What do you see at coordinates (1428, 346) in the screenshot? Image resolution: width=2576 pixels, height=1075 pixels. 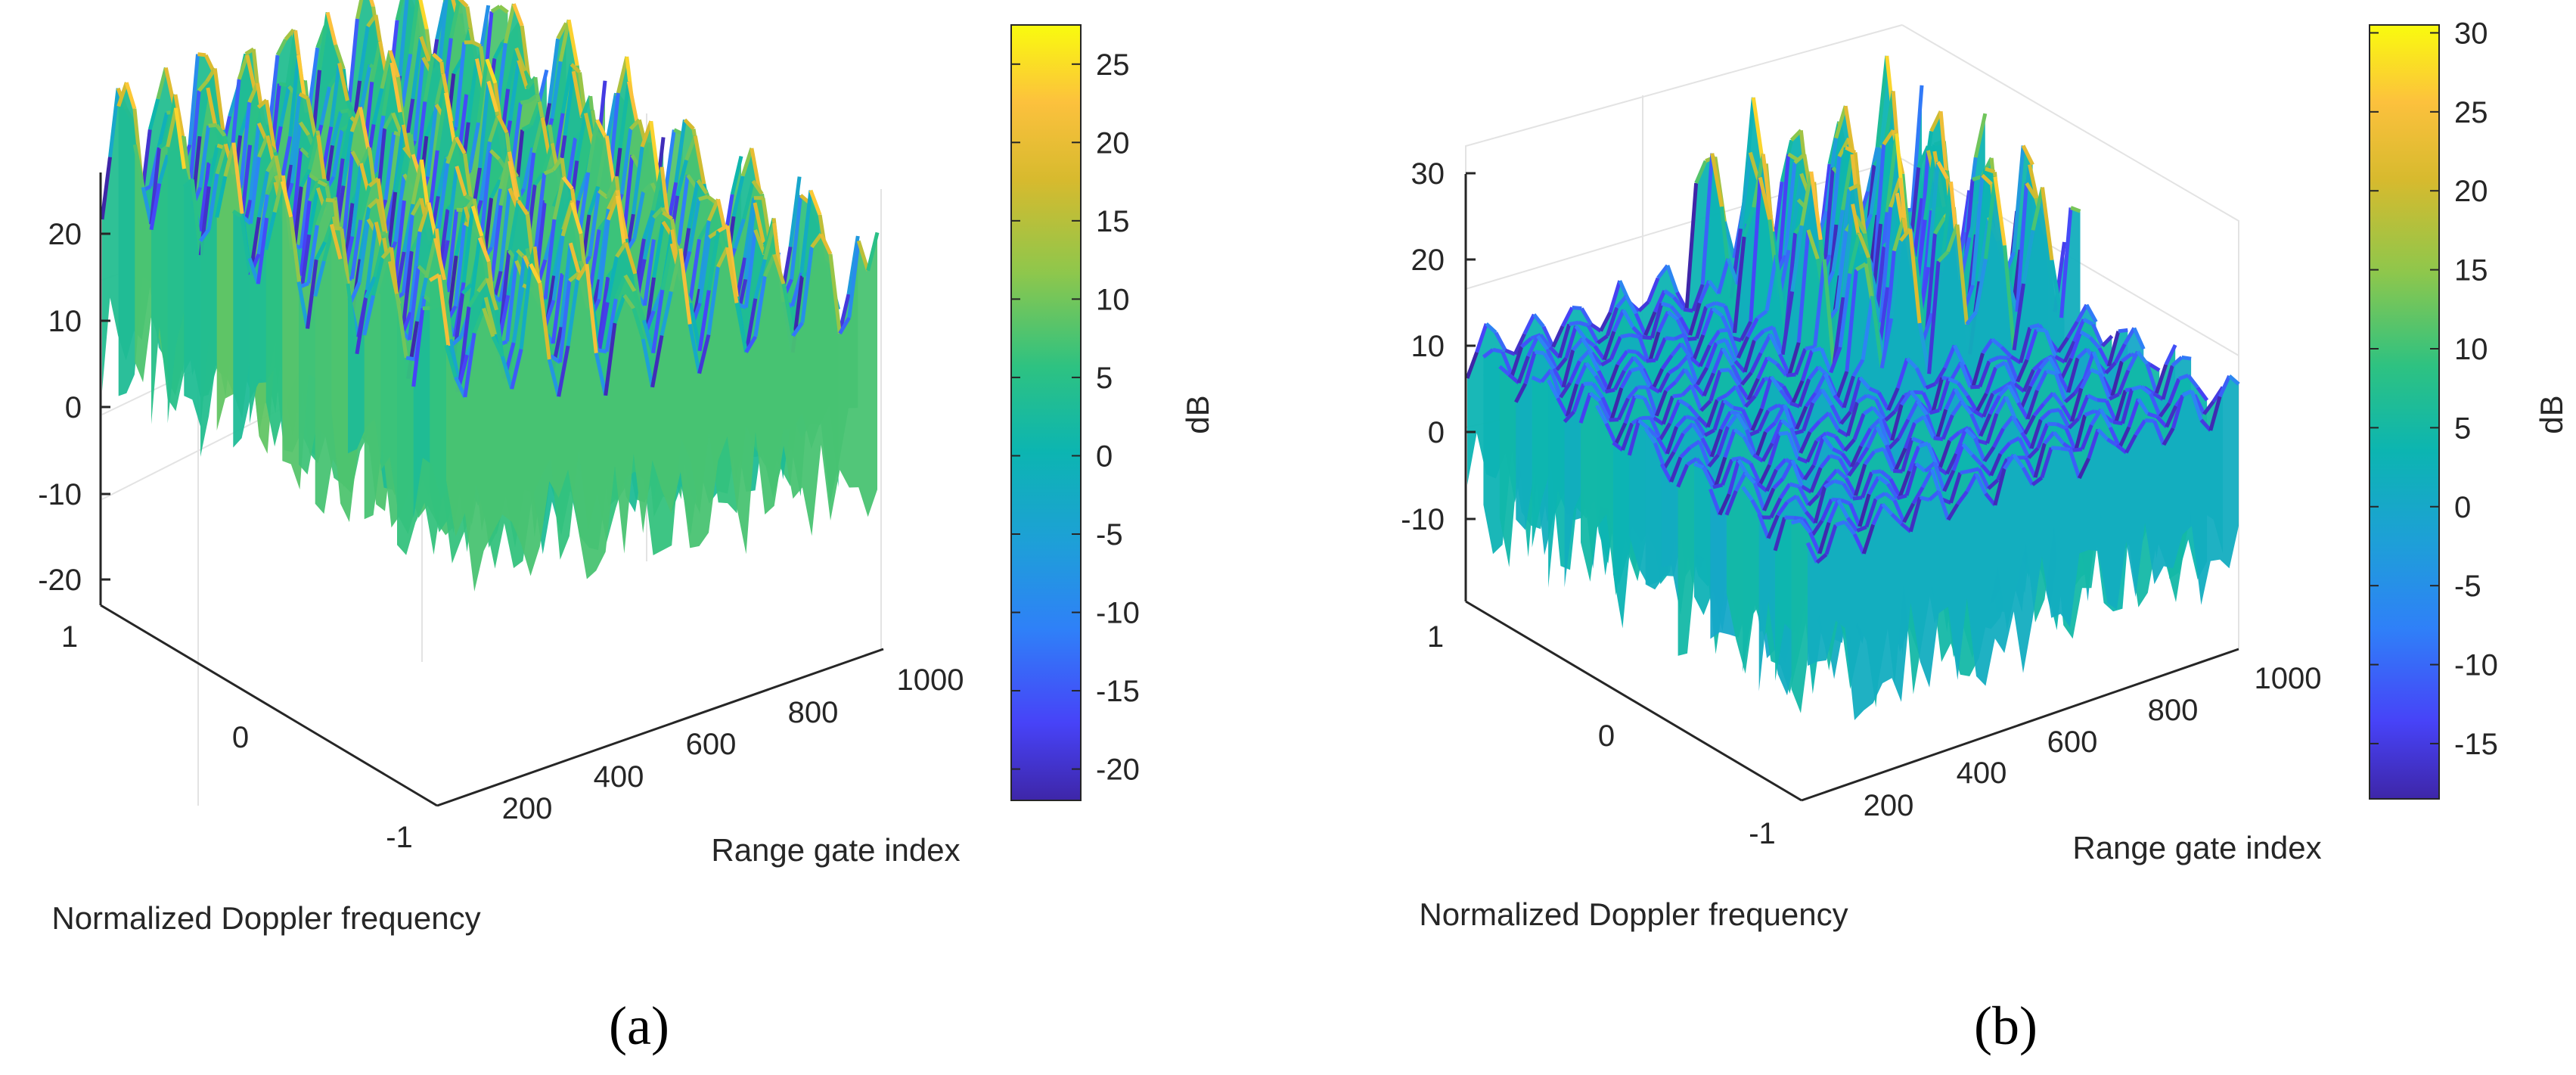 I see `panel-b-z-tick-label: 10` at bounding box center [1428, 346].